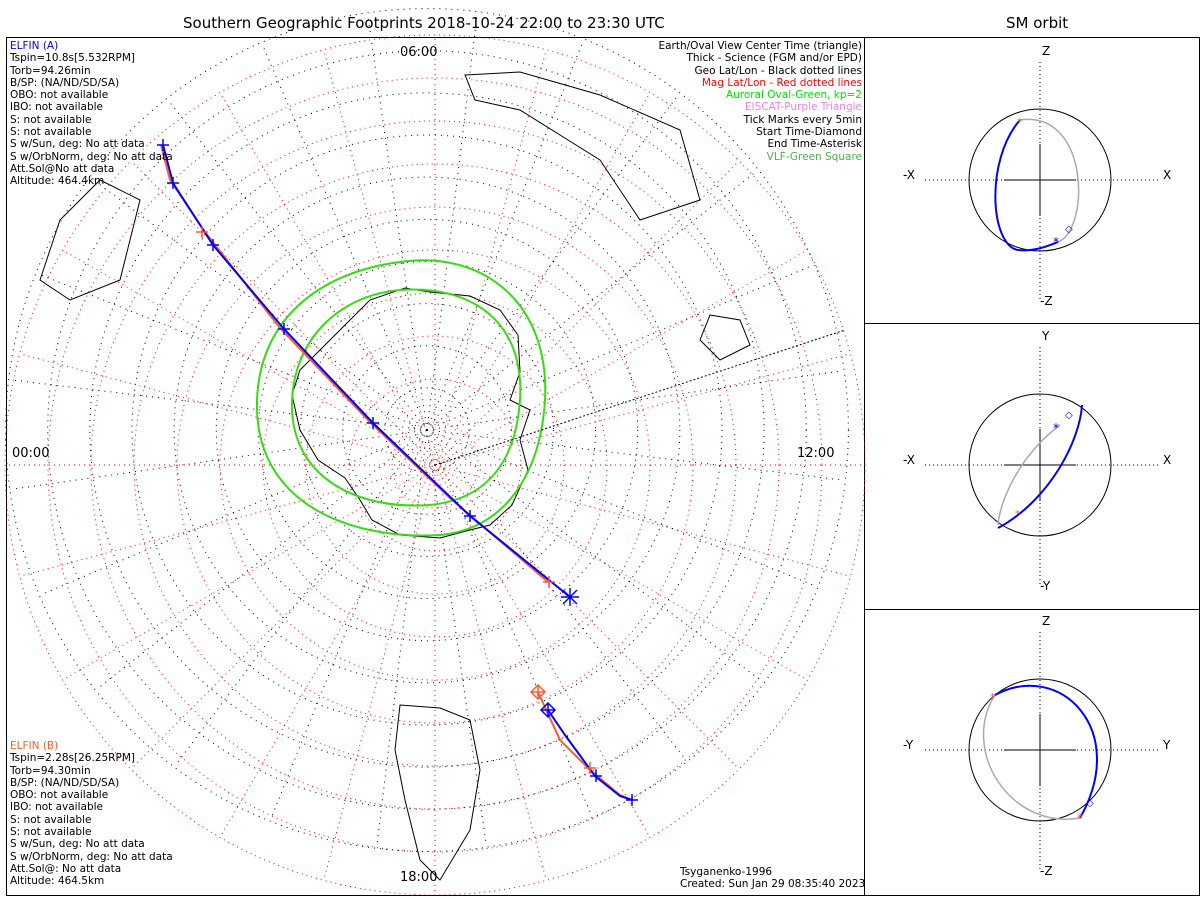 This screenshot has width=1200, height=900. I want to click on elfin-b-info-line: S w/OrbNorm, deg: No att data, so click(91, 856).